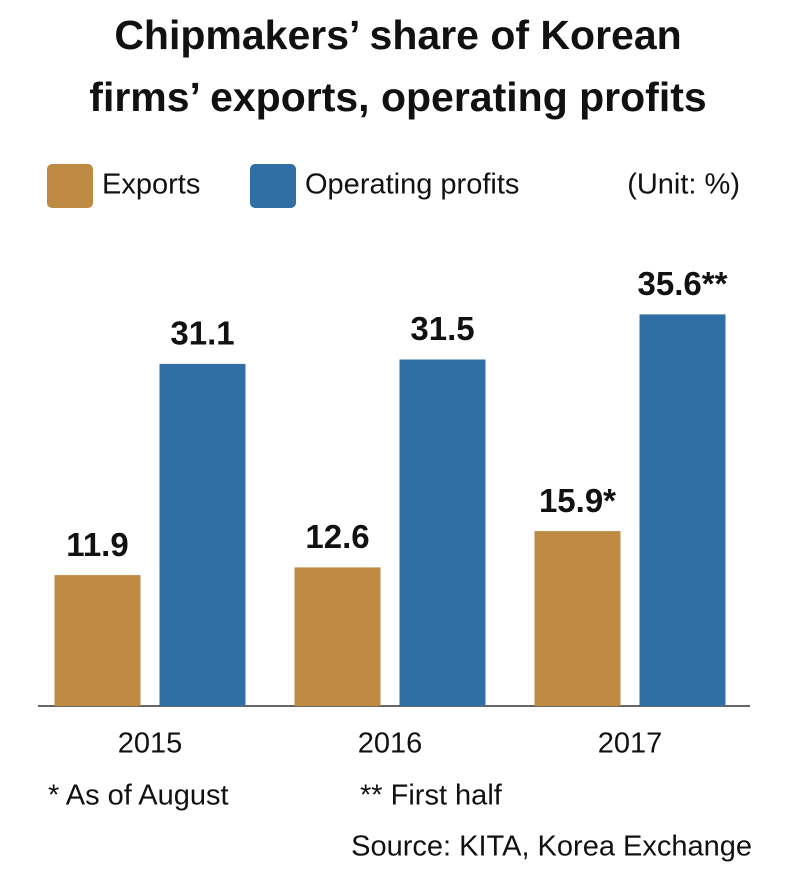 This screenshot has height=876, width=797. Describe the element at coordinates (442, 328) in the screenshot. I see `value-label: 31.5` at that location.